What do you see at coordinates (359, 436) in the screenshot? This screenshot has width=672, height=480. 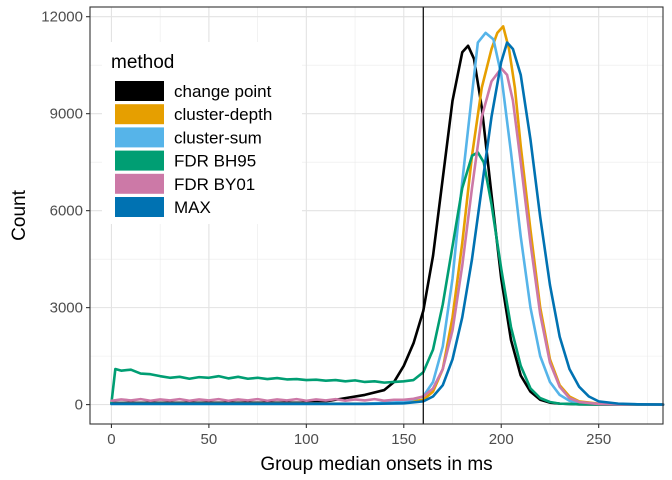 I see `x-axis-ticks: 0 50 100 150 200 250` at bounding box center [359, 436].